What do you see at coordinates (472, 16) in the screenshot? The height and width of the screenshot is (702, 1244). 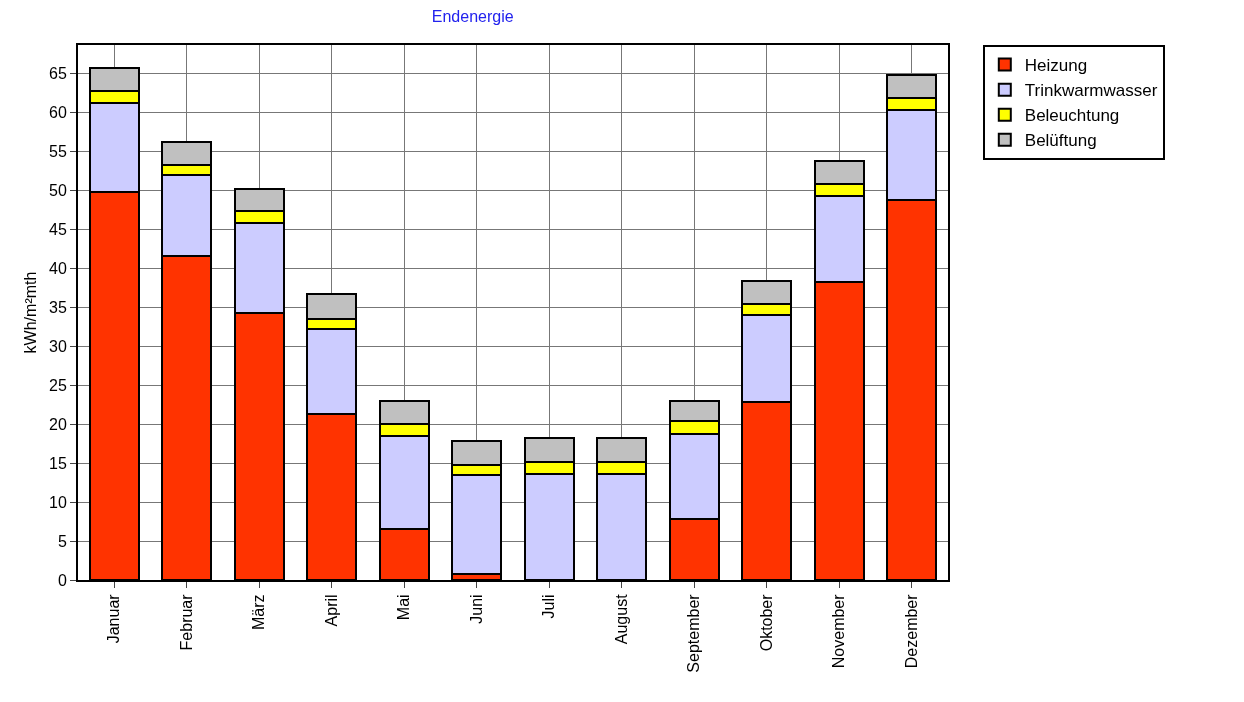 I see `chart-title: Endenergie` at bounding box center [472, 16].